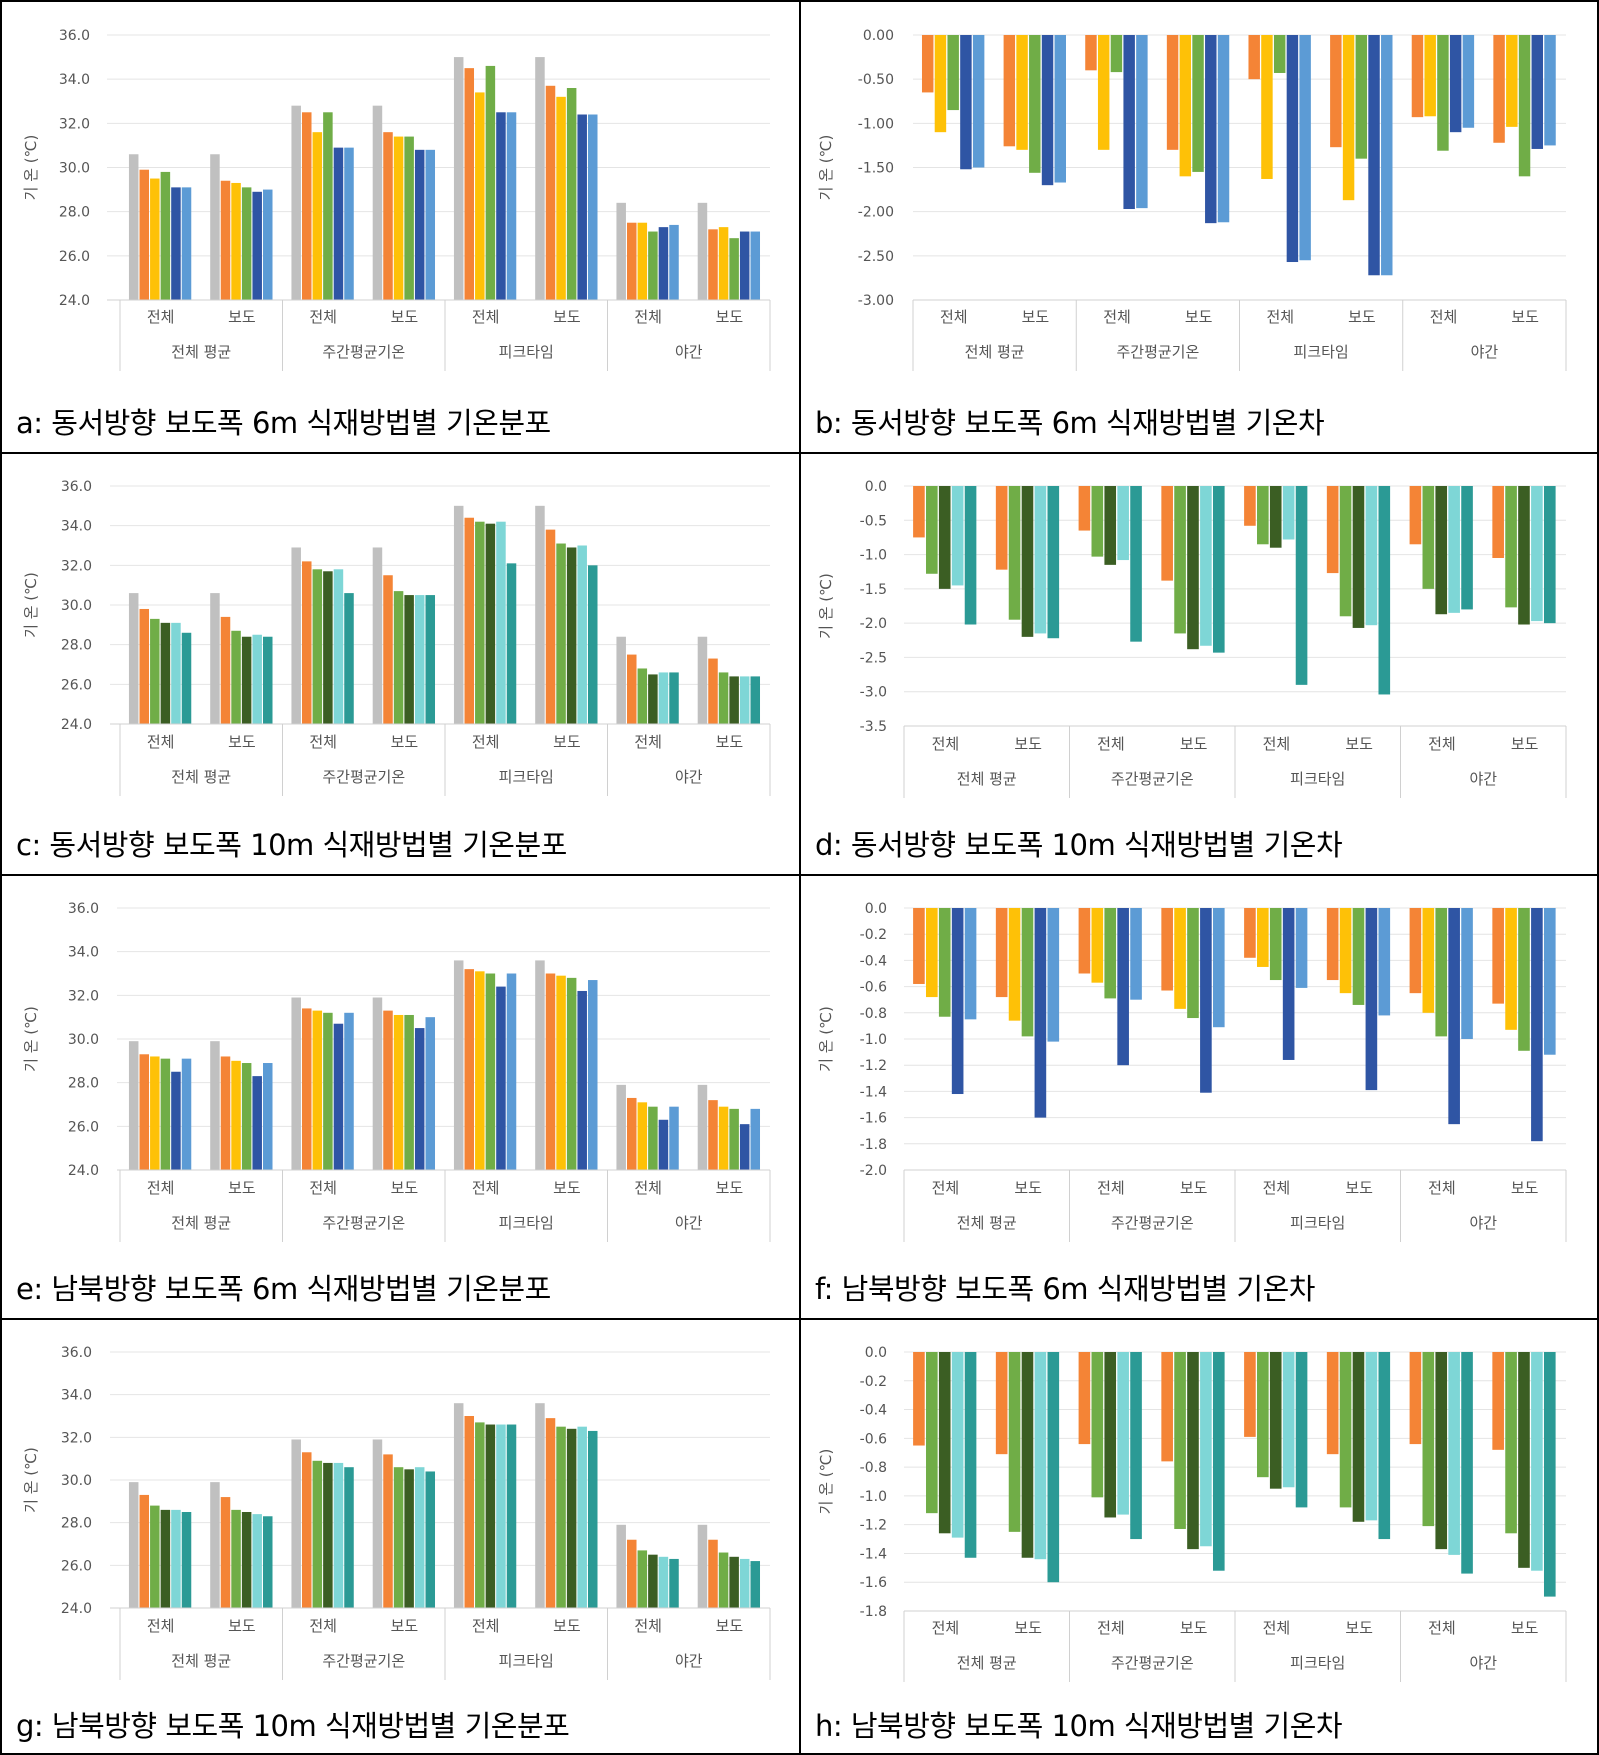  What do you see at coordinates (873, 935) in the screenshot?
I see `y-tick-label: -0.2` at bounding box center [873, 935].